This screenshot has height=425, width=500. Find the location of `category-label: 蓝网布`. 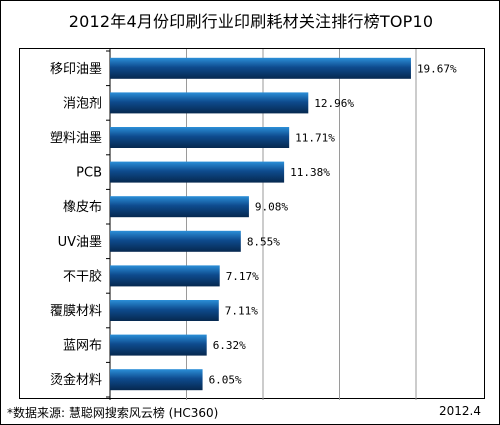

category-label: 蓝网布 is located at coordinates (82, 346).